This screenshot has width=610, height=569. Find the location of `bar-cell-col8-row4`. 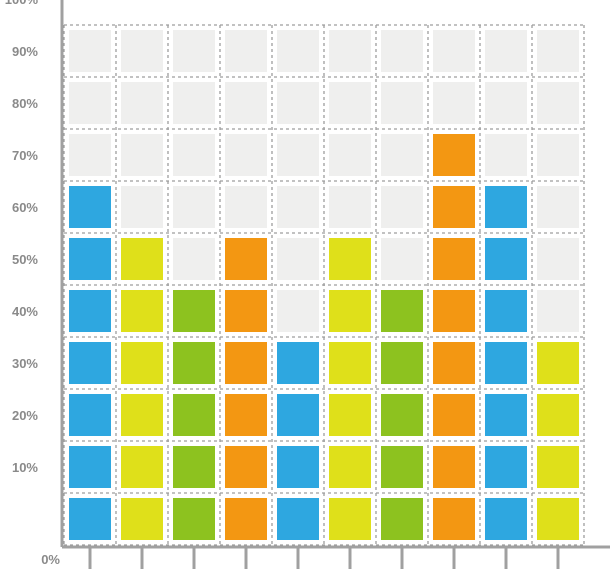

bar-cell-col8-row4 is located at coordinates (454, 363).